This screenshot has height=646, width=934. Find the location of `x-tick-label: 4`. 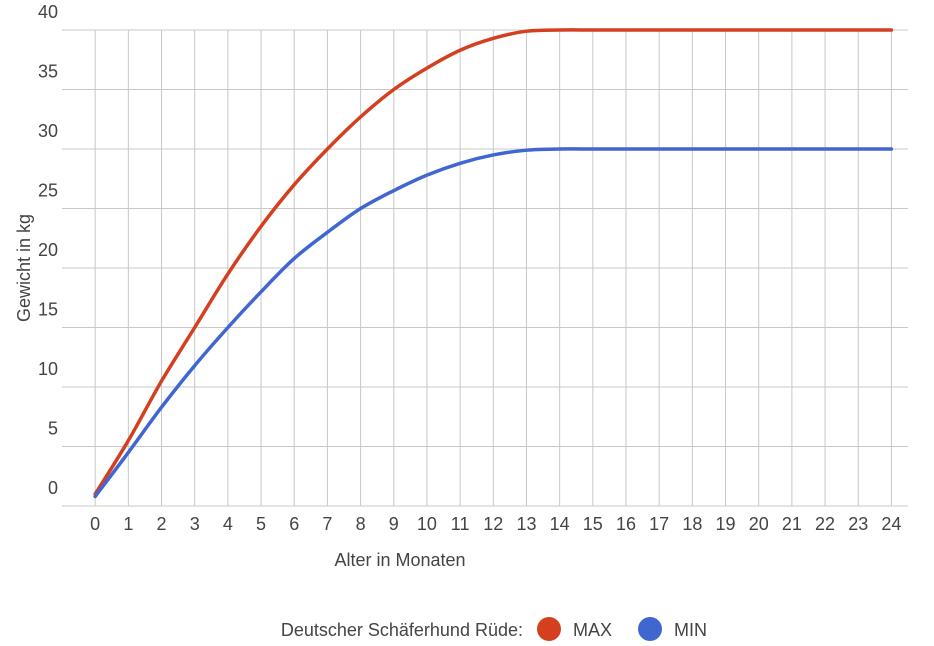

x-tick-label: 4 is located at coordinates (228, 524).